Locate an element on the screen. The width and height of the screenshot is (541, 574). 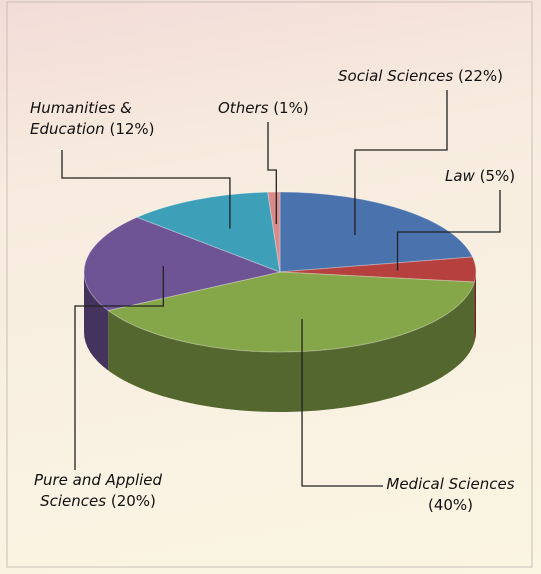
slice-label: Others (1%) is located at coordinates (273, 108).